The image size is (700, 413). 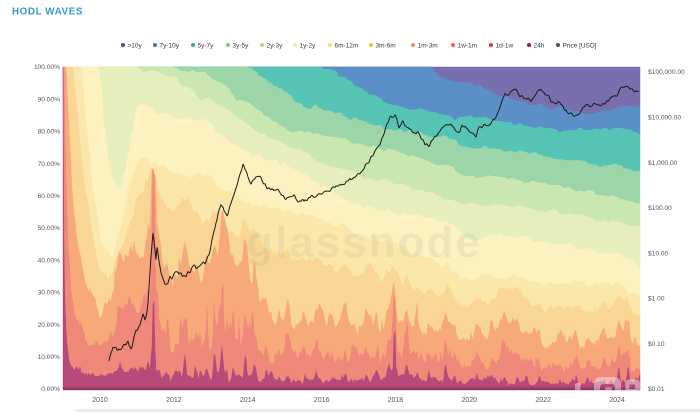 What do you see at coordinates (364, 242) in the screenshot?
I see `svg-text: glassnode` at bounding box center [364, 242].